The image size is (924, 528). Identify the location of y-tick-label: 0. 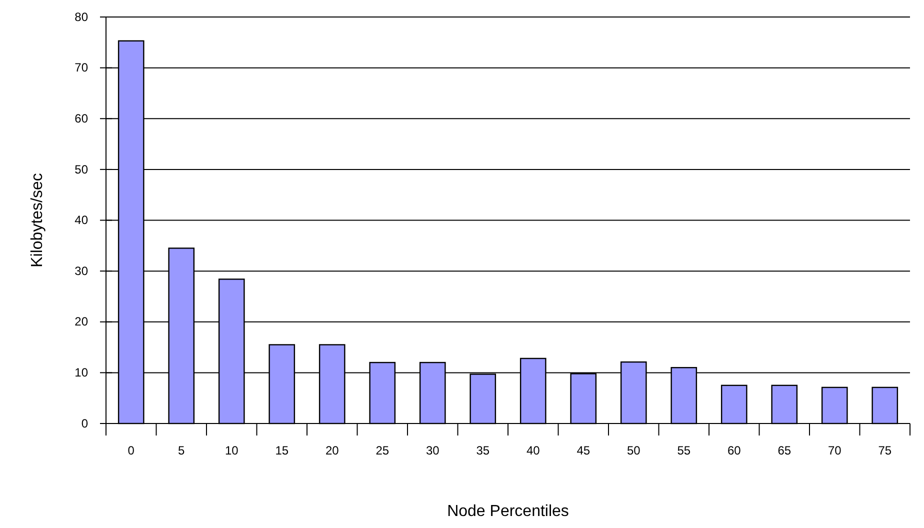
(84, 423).